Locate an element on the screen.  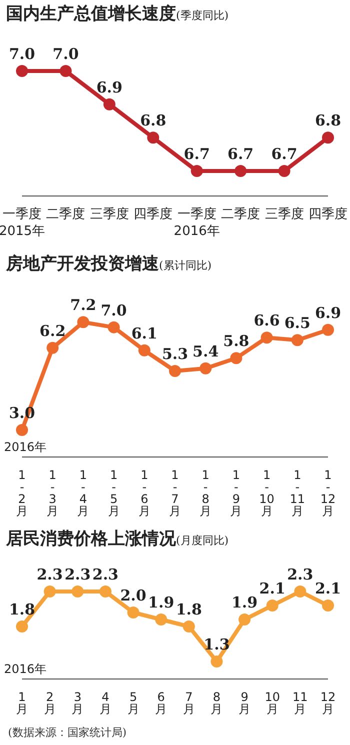
x-tick-label: 2月 is located at coordinates (50, 703).